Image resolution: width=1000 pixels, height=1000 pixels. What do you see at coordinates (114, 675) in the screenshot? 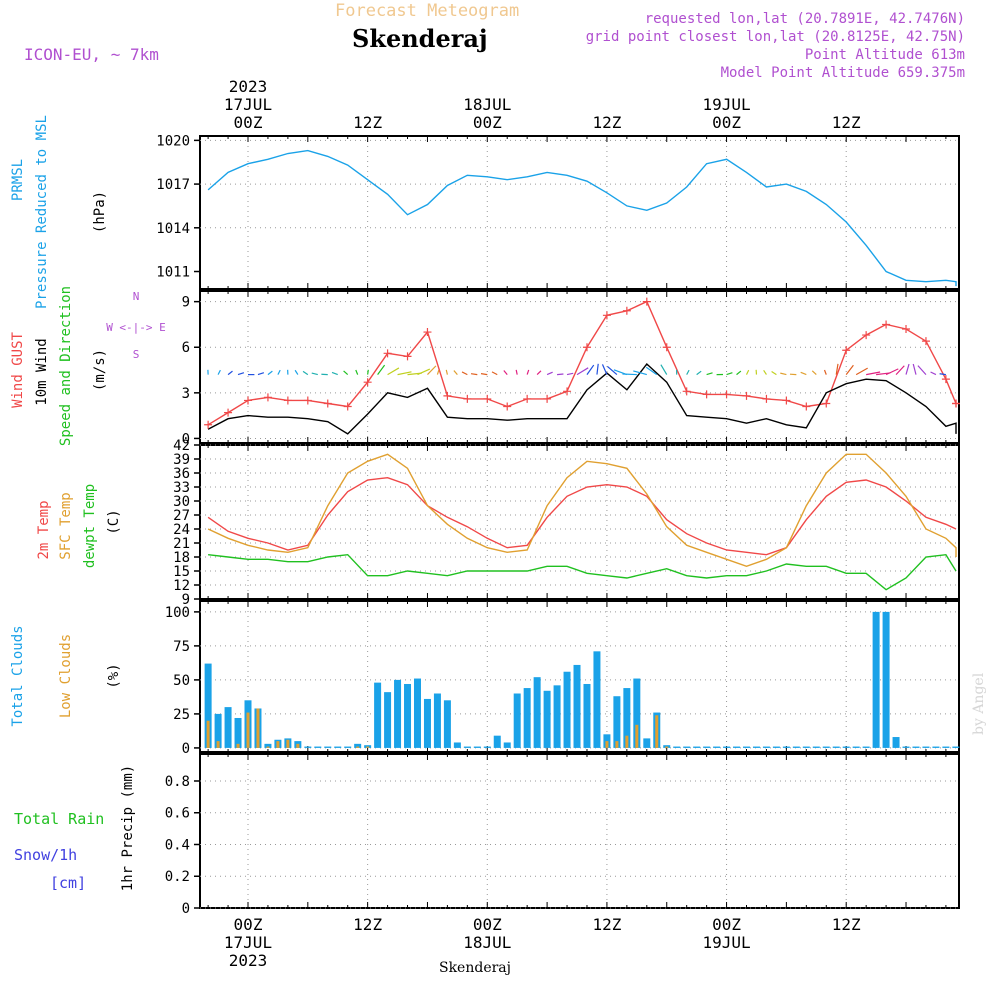
I see `clouds-unit: (%)` at bounding box center [114, 675].